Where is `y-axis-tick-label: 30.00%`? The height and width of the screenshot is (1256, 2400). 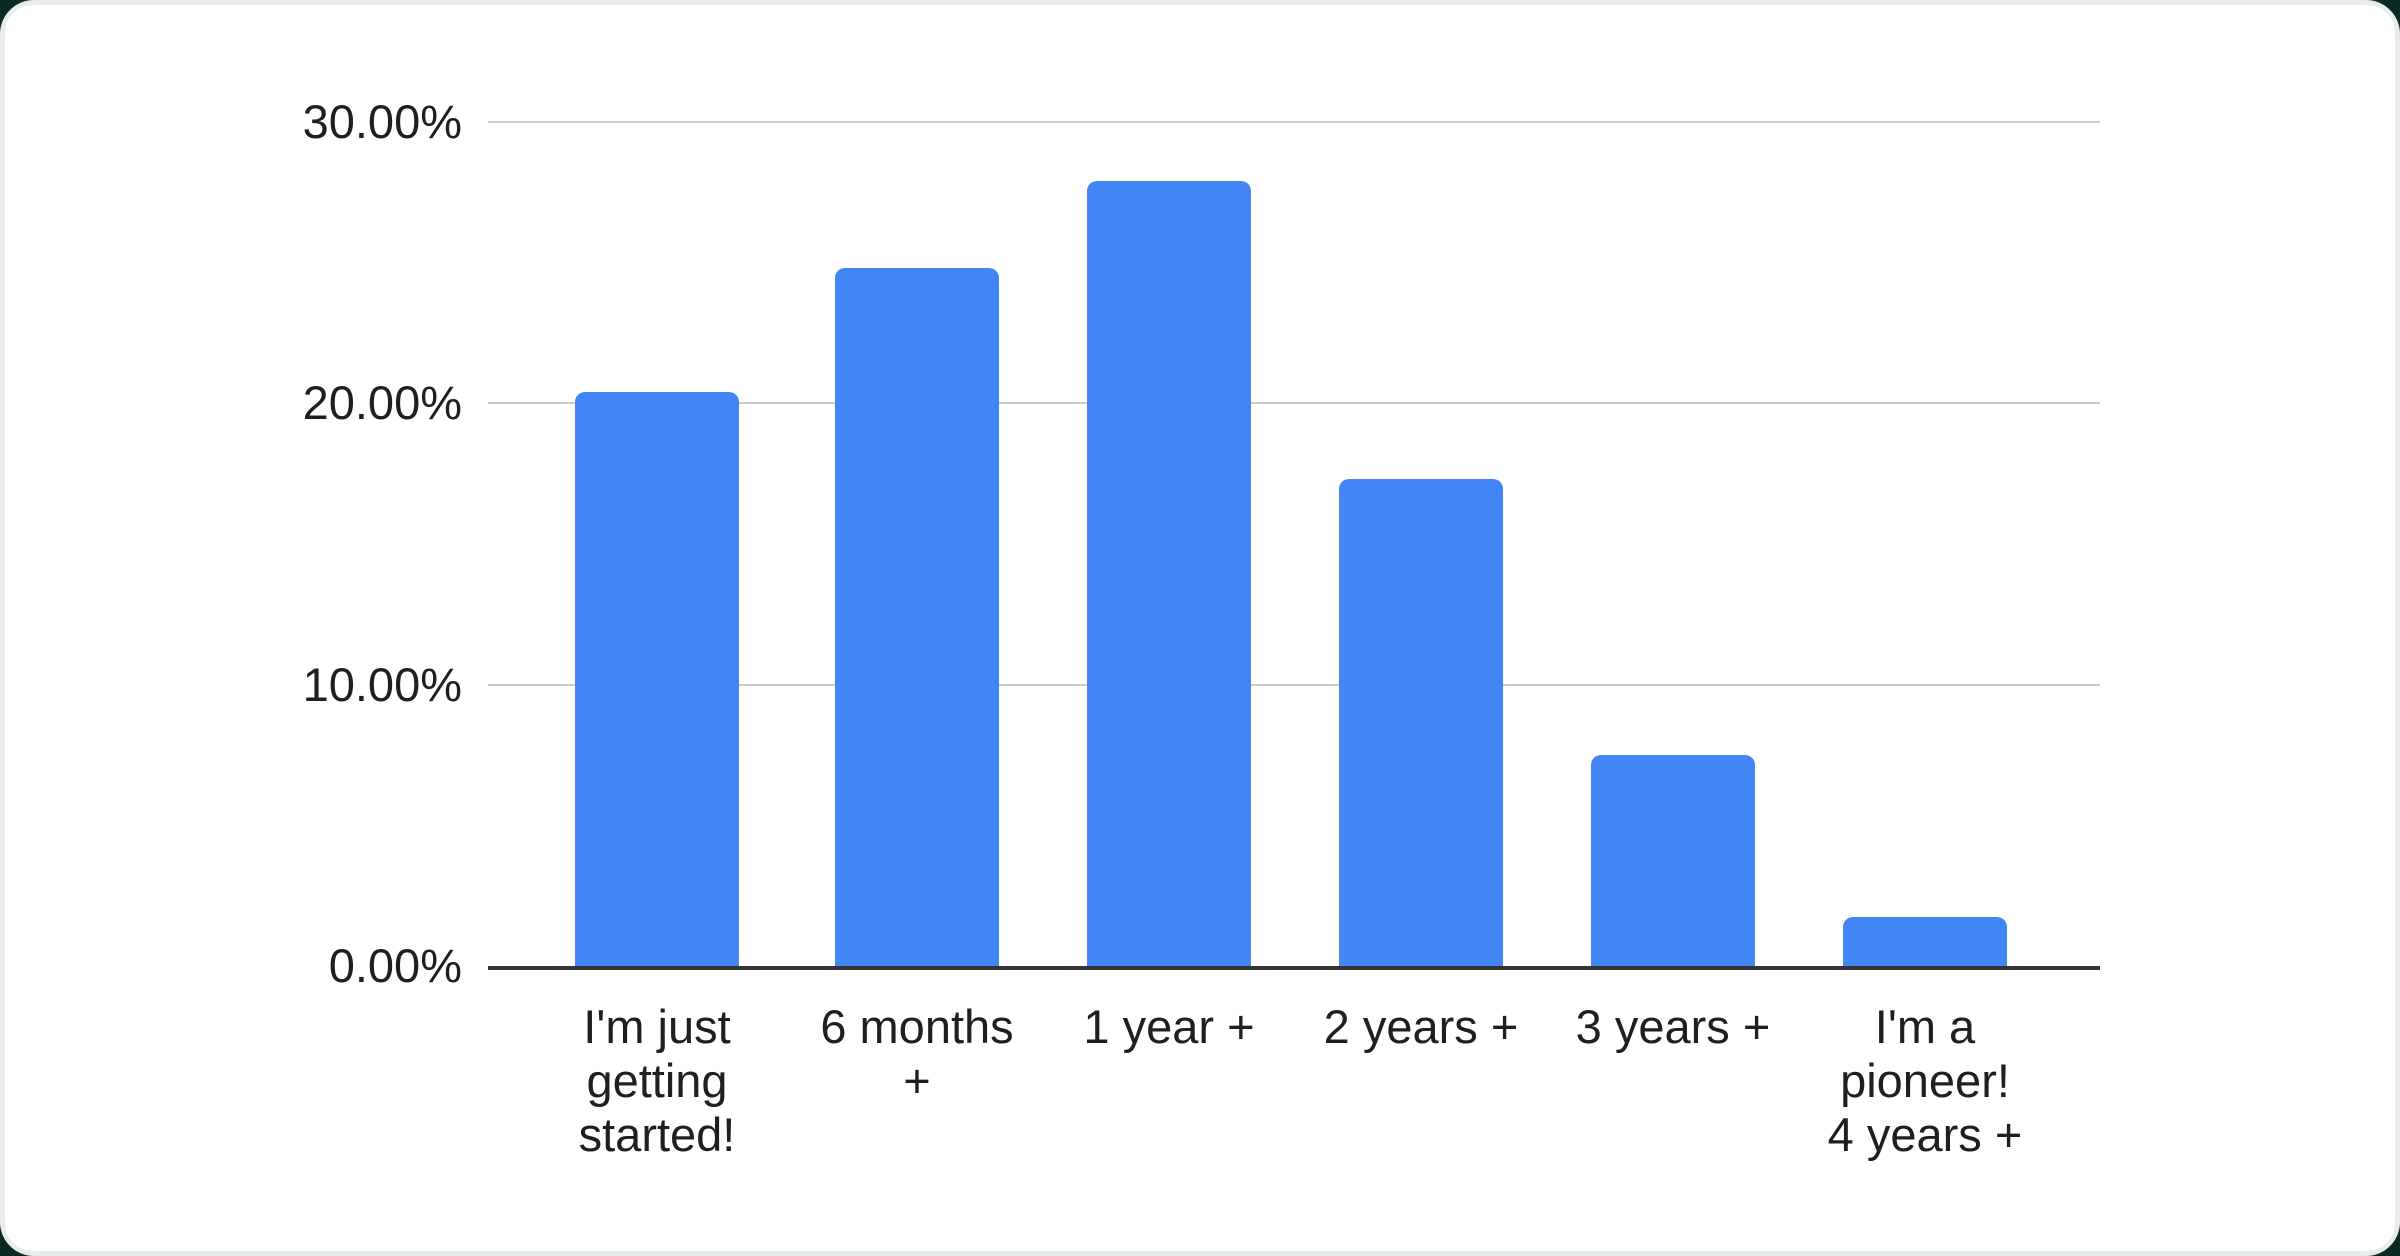
y-axis-tick-label: 30.00% is located at coordinates (382, 121).